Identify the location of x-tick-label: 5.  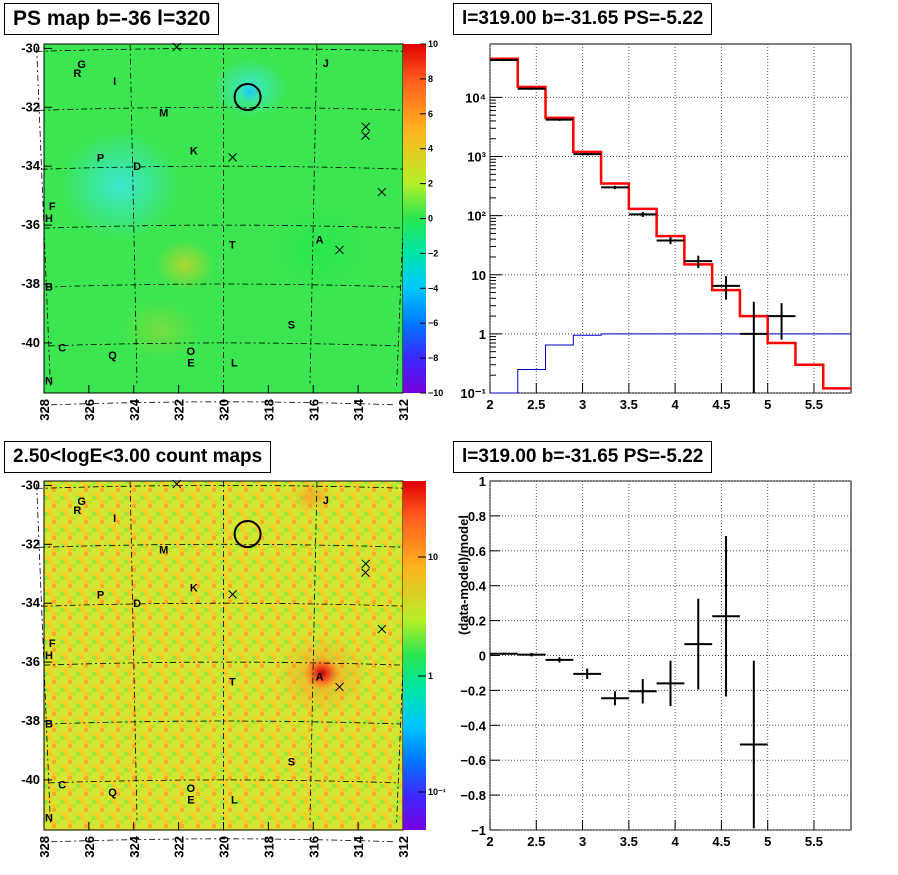
(767, 841).